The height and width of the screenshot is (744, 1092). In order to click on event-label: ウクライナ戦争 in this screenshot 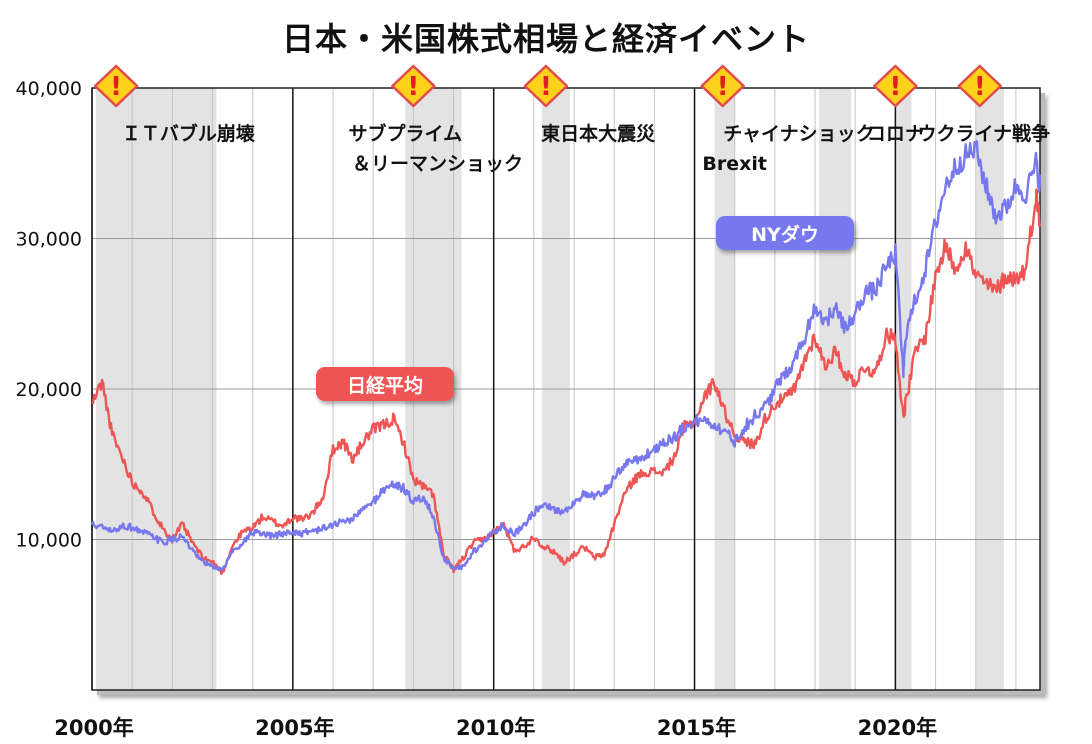, I will do `click(983, 133)`.